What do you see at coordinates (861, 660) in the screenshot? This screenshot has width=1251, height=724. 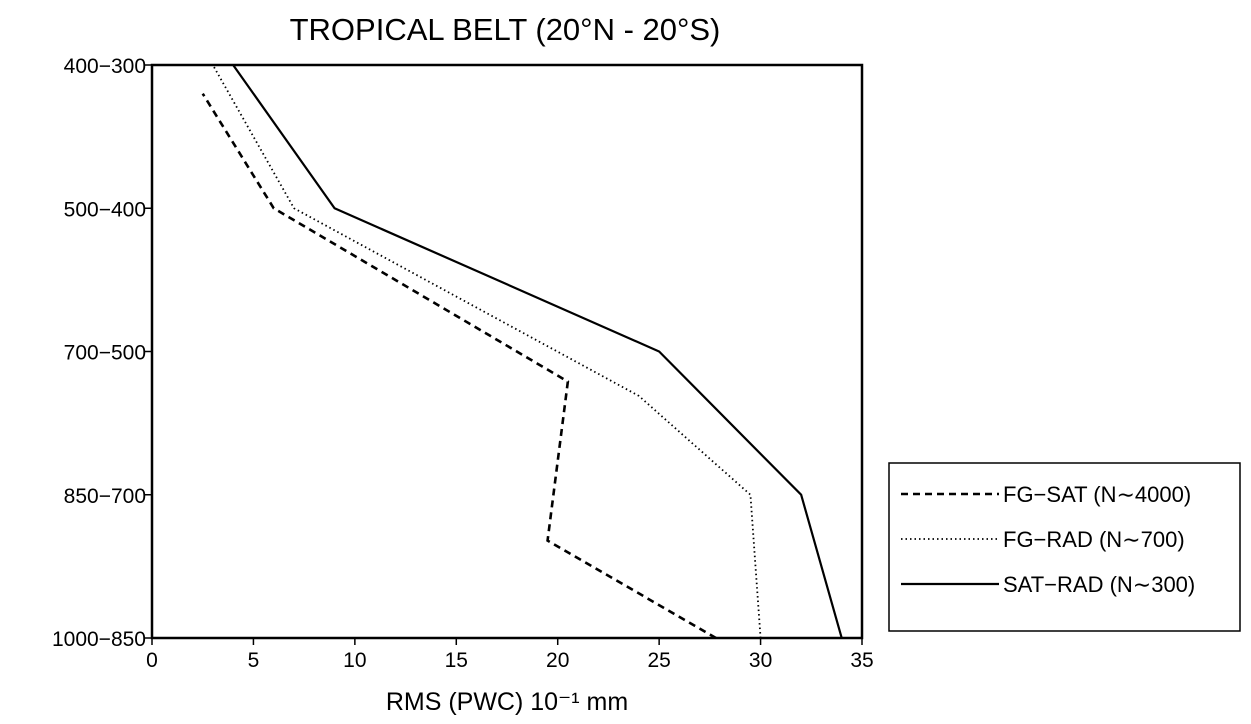 I see `x-tick-label: 35` at bounding box center [861, 660].